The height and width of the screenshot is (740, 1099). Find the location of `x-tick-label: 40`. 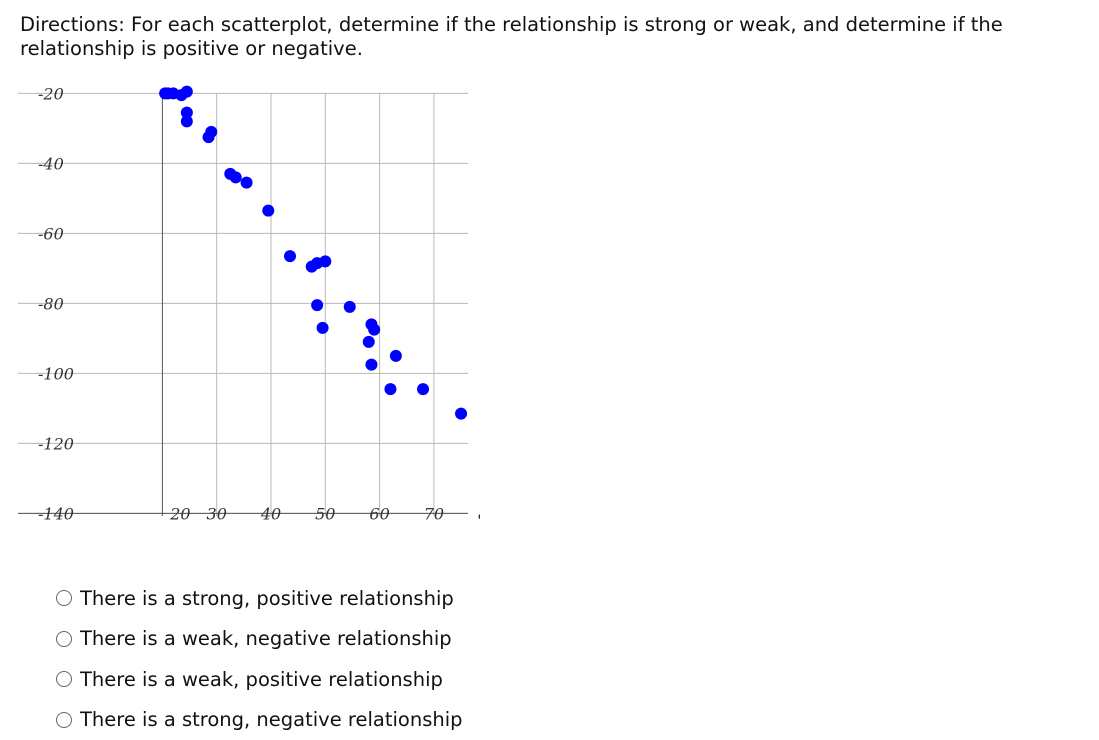

x-tick-label: 40 is located at coordinates (270, 513).